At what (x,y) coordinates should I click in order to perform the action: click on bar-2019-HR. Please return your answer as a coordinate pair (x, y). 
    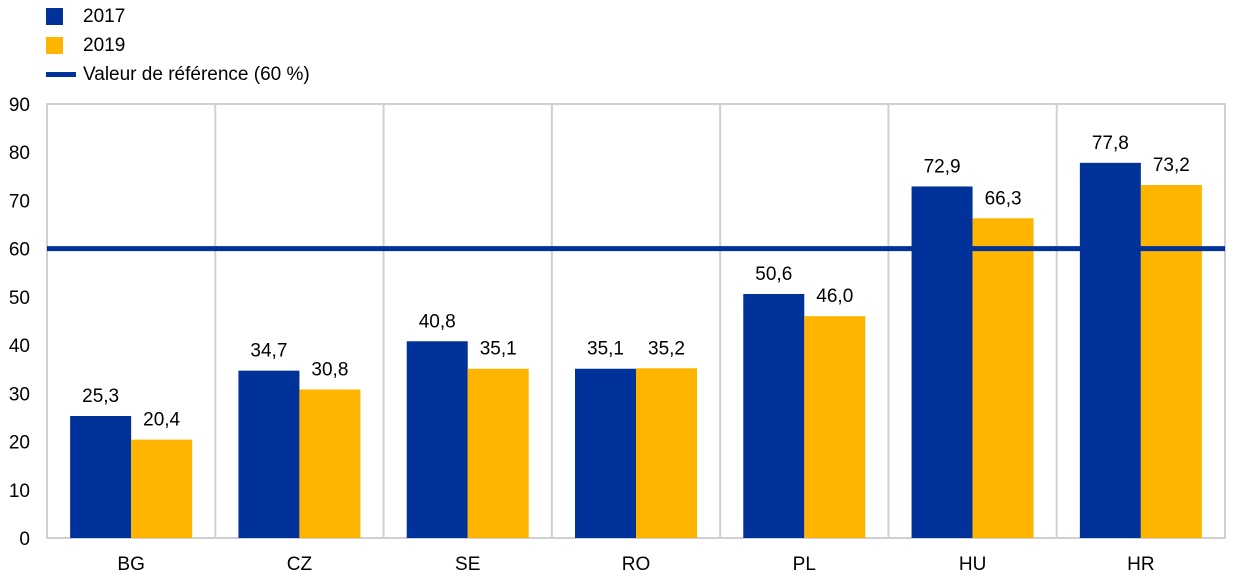
    Looking at the image, I should click on (1171, 361).